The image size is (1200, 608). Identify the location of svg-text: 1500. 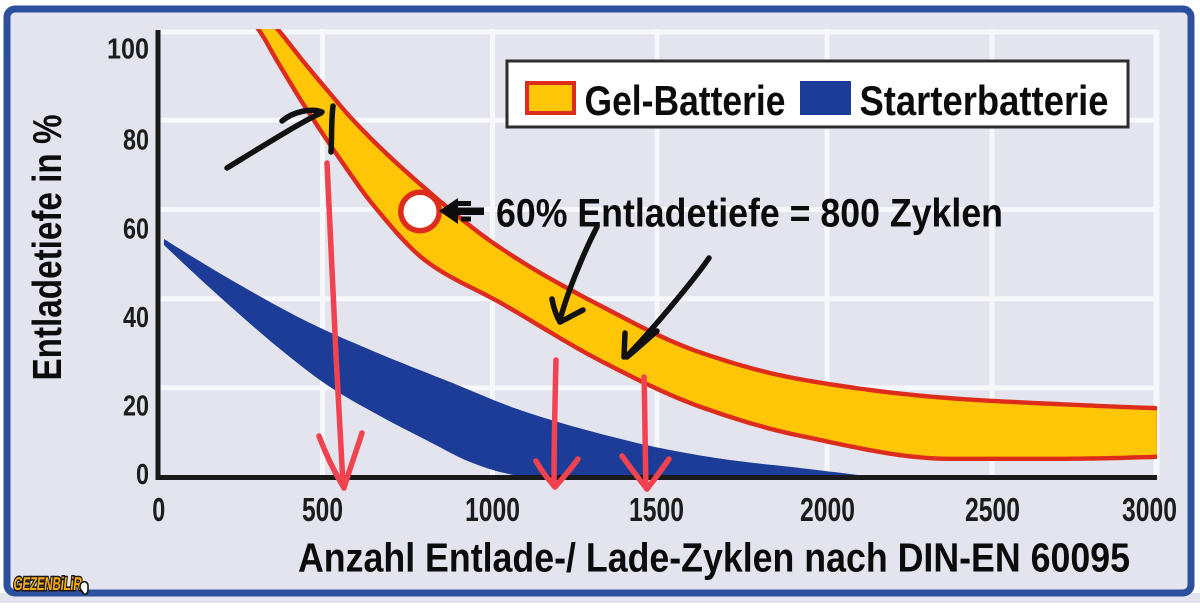
(656, 509).